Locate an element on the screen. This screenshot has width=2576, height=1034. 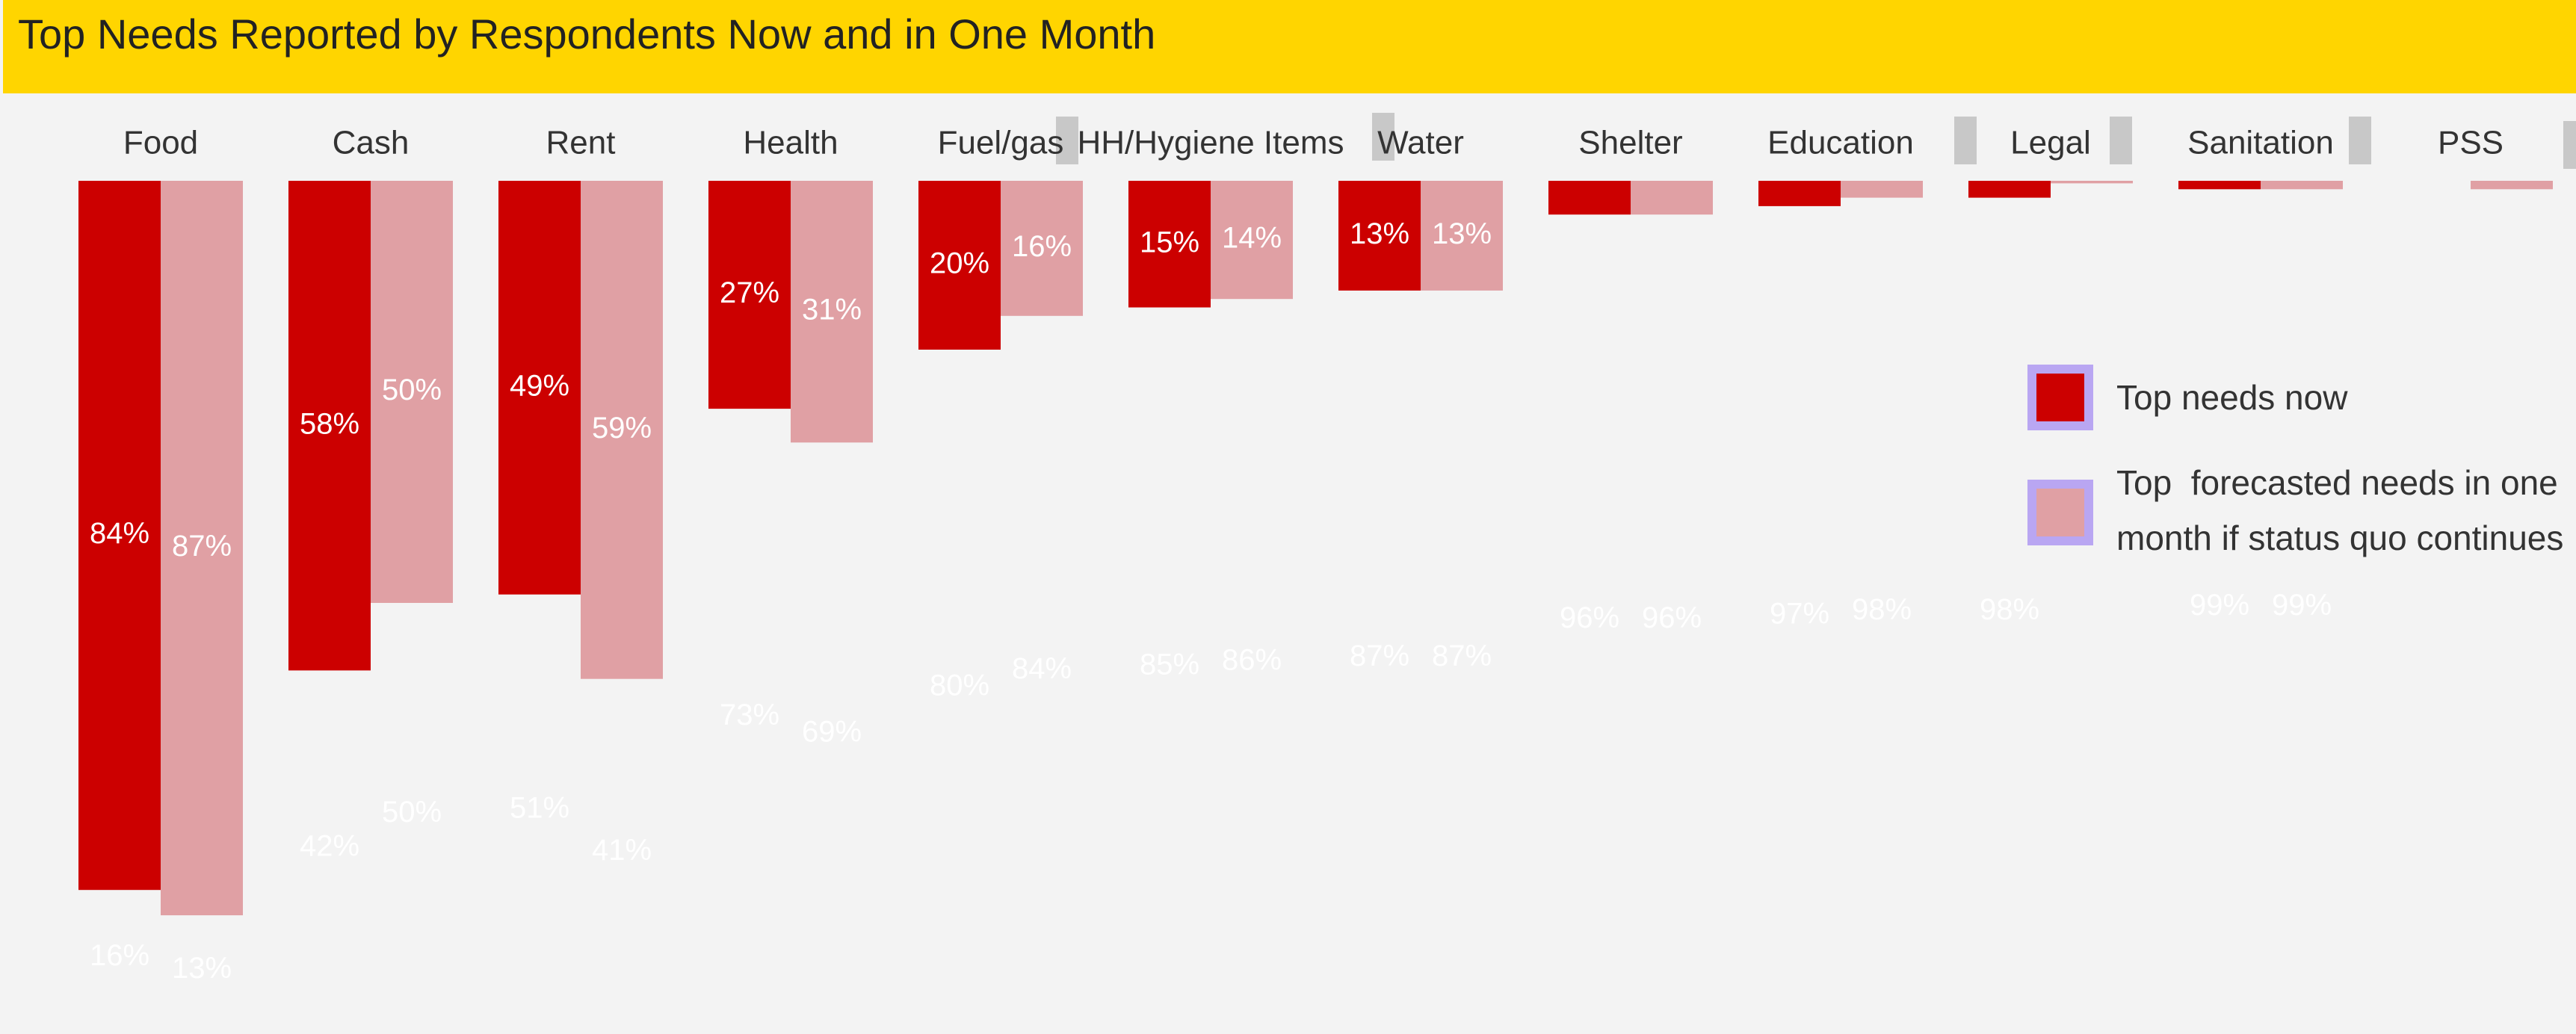
data-label: 87% is located at coordinates (202, 546).